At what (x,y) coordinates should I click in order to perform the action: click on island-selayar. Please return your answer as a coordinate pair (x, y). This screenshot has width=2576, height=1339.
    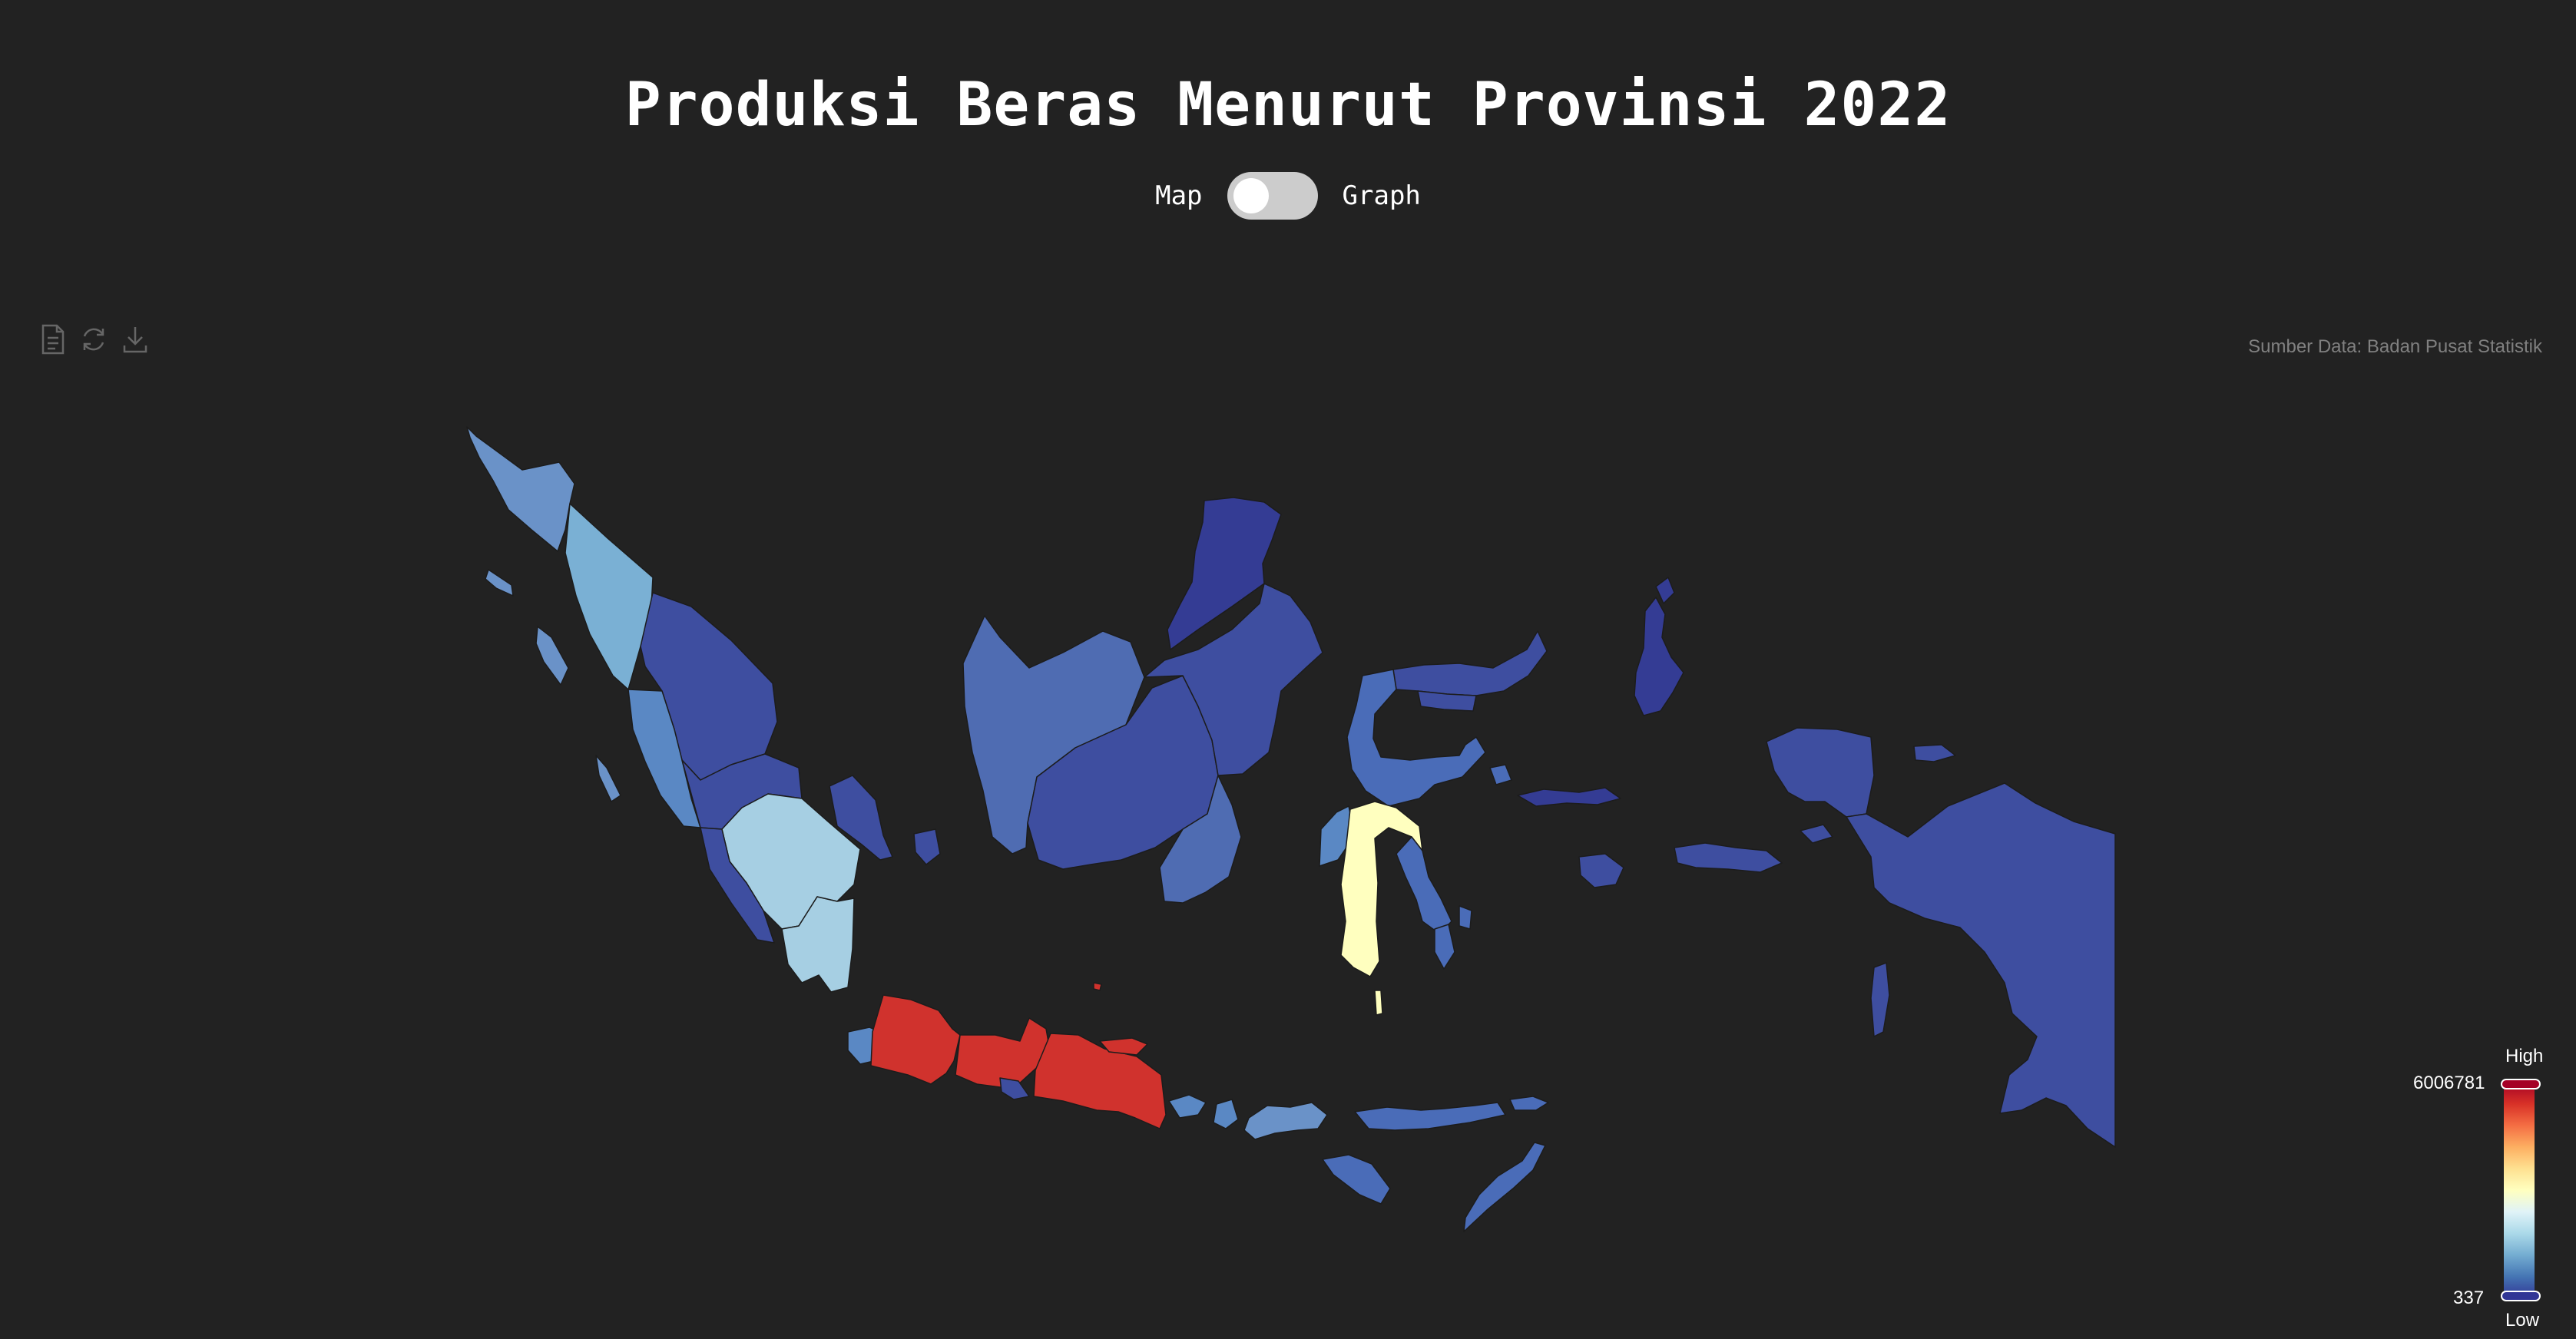
    Looking at the image, I should click on (1378, 1003).